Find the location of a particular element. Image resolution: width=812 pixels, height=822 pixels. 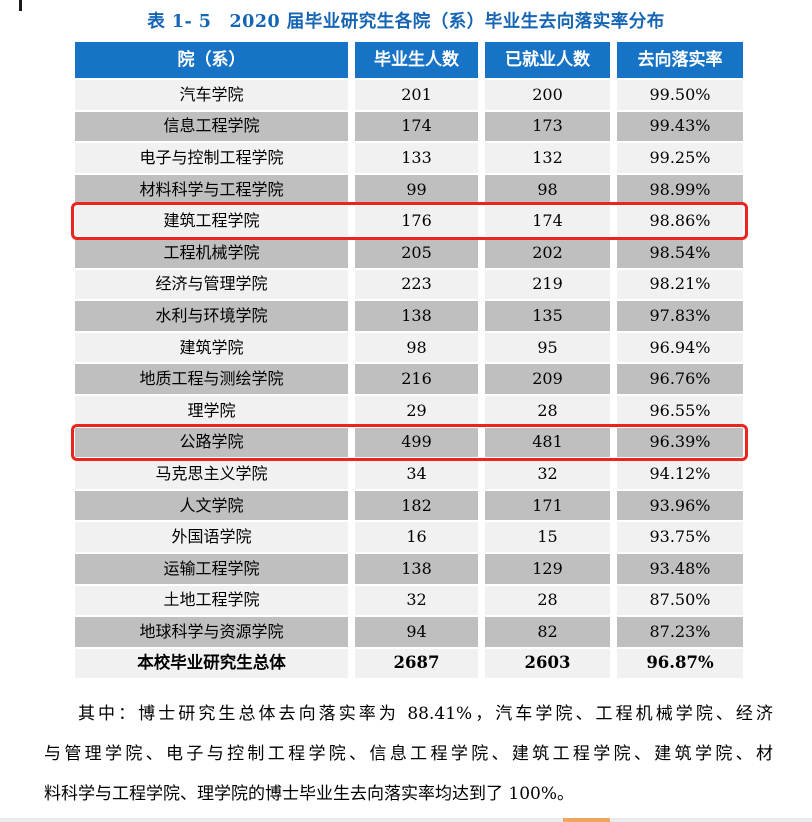

cell-college: 土地工程学院 is located at coordinates (211, 600).